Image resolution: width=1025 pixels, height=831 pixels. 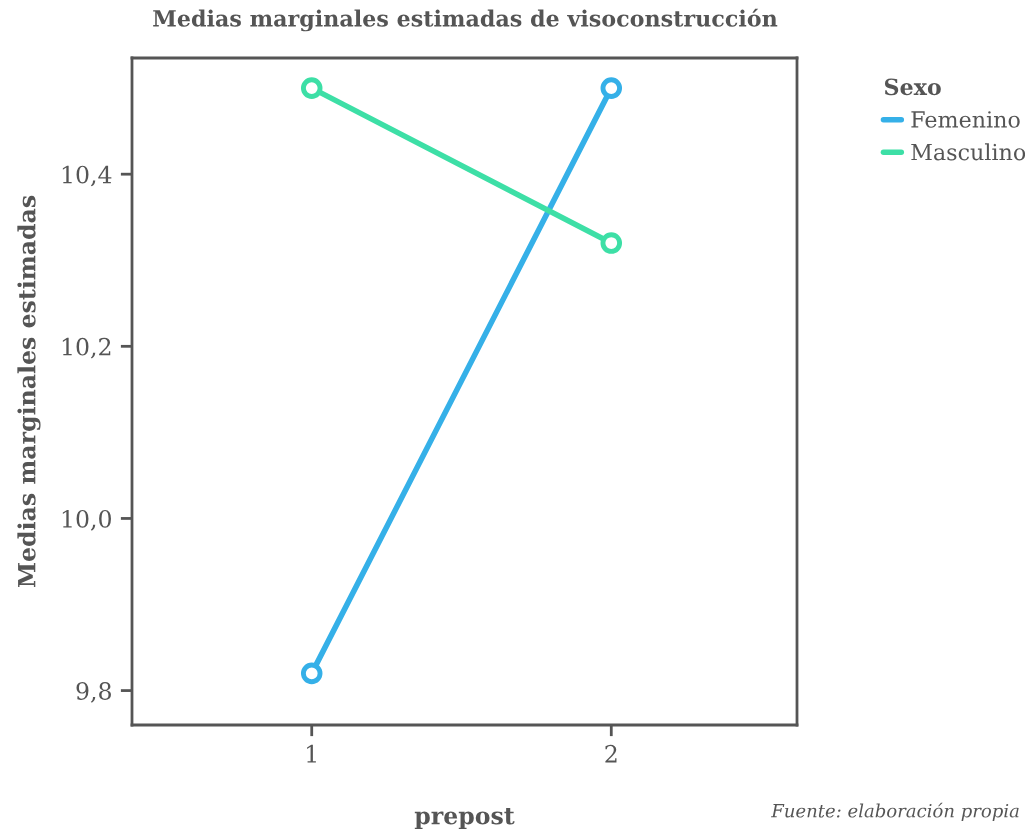 What do you see at coordinates (965, 119) in the screenshot?
I see `legend-label: Femenino` at bounding box center [965, 119].